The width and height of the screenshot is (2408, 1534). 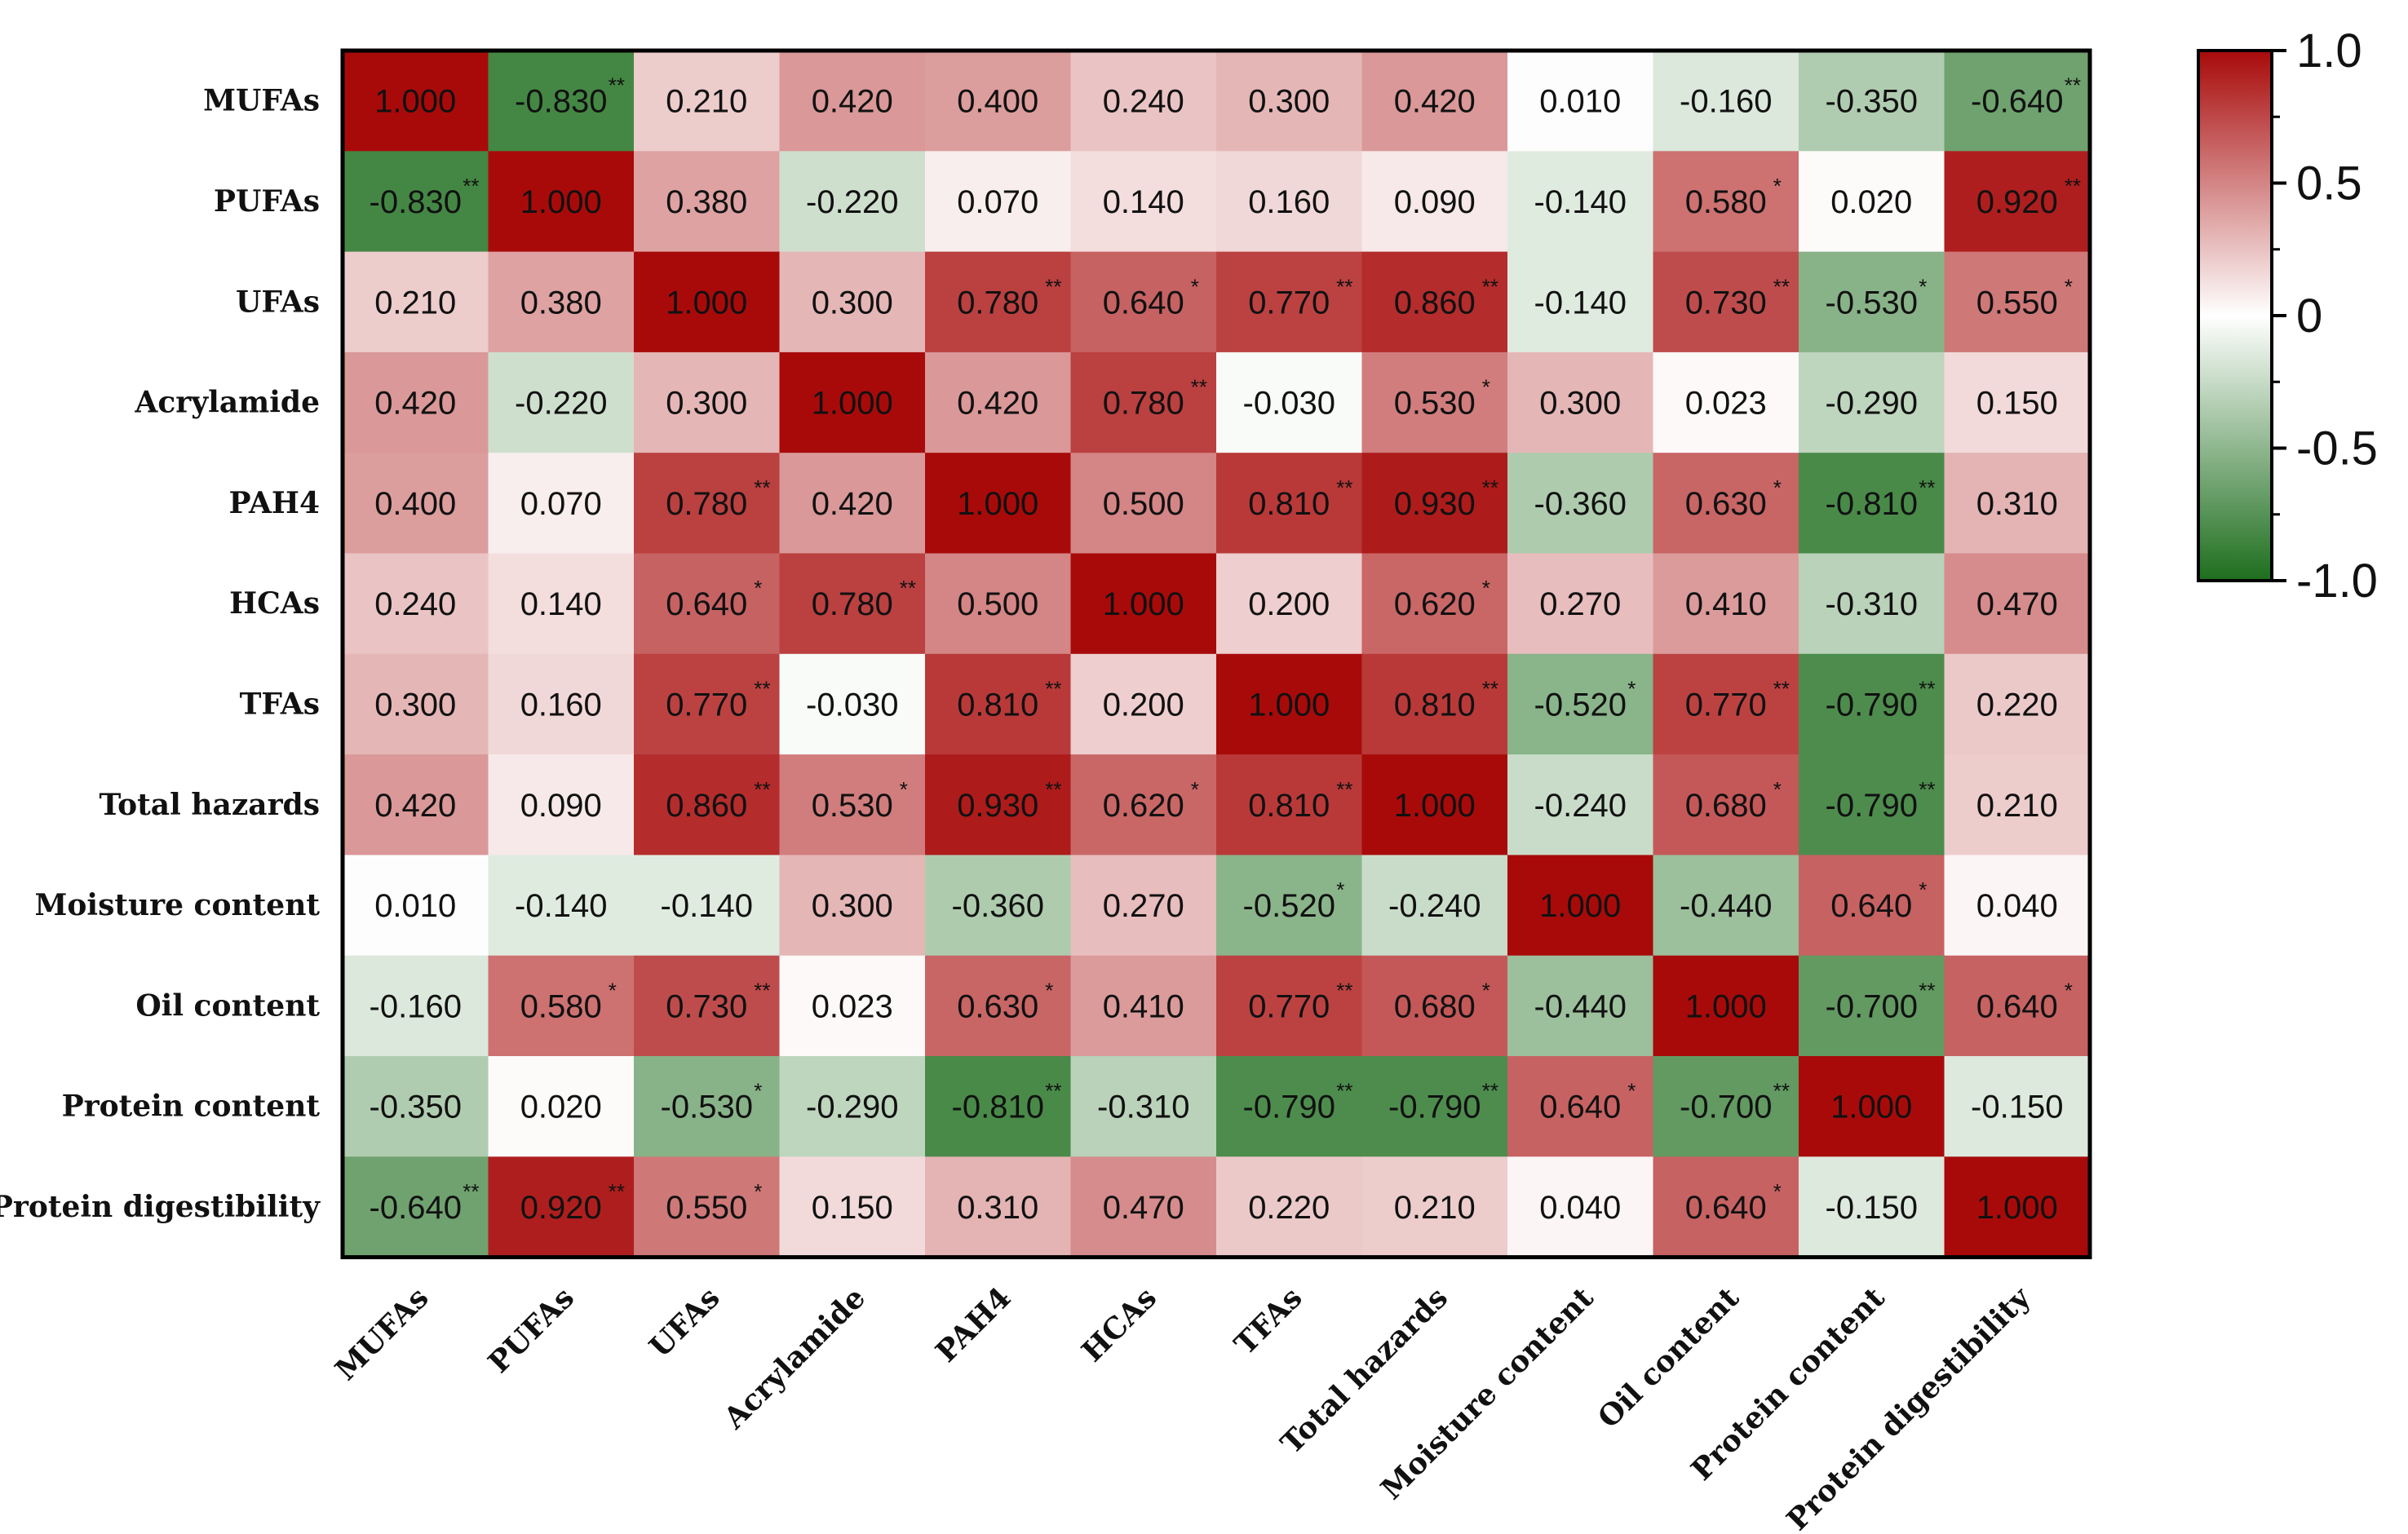 What do you see at coordinates (274, 603) in the screenshot?
I see `row-label: HCAs` at bounding box center [274, 603].